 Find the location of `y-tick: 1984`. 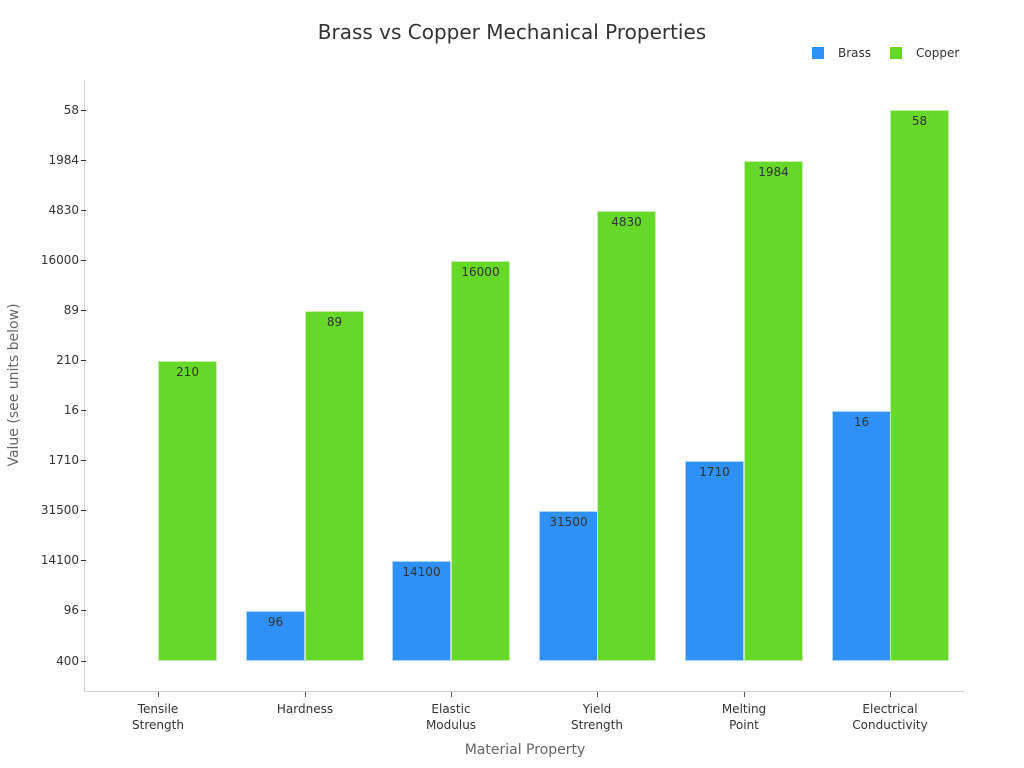

y-tick: 1984 is located at coordinates (43, 160).